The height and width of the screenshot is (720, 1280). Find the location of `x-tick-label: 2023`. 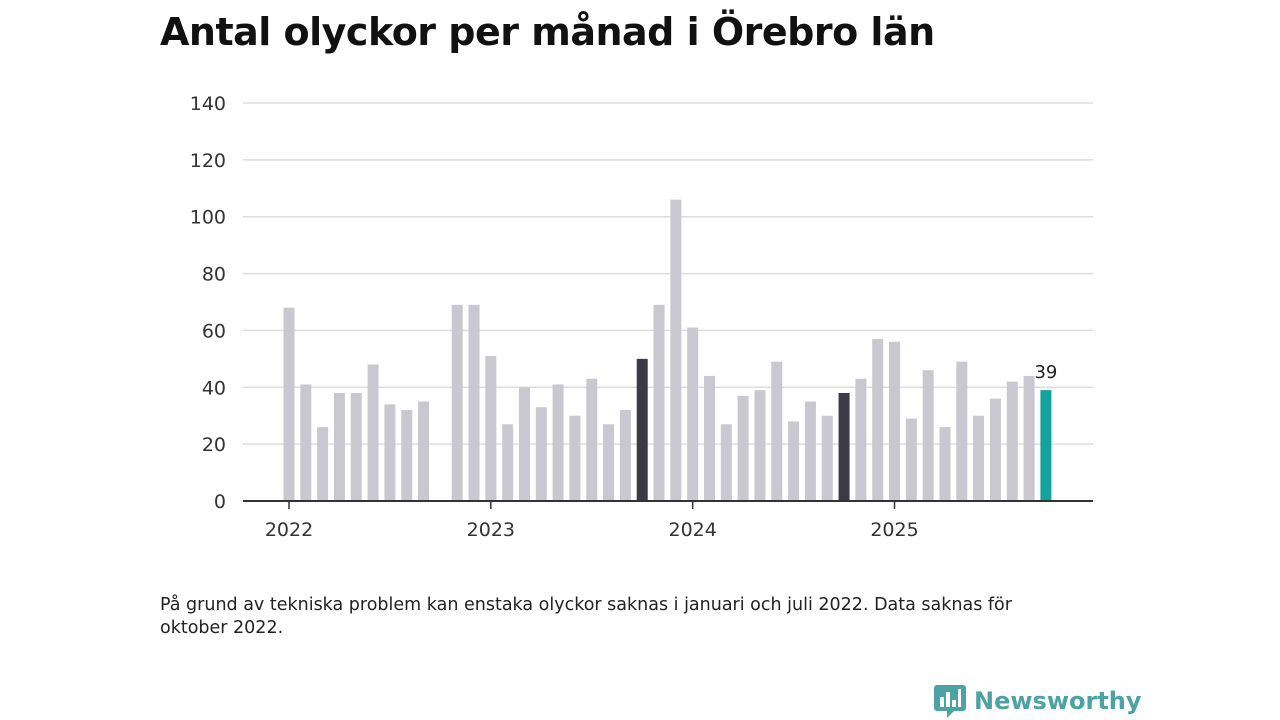

x-tick-label: 2023 is located at coordinates (491, 530).